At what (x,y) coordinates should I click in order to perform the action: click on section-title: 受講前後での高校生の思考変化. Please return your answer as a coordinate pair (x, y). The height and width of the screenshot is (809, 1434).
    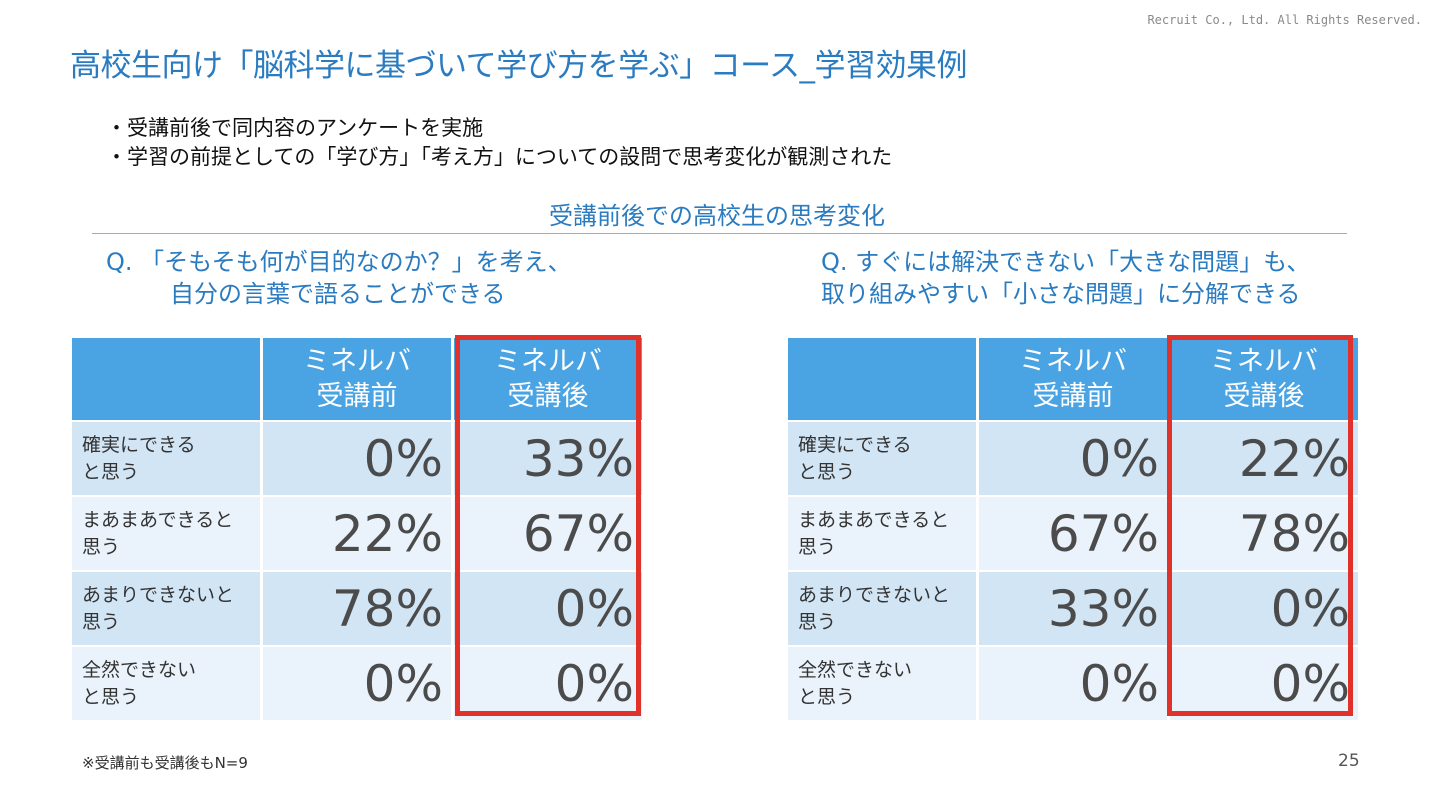
    Looking at the image, I should click on (717, 216).